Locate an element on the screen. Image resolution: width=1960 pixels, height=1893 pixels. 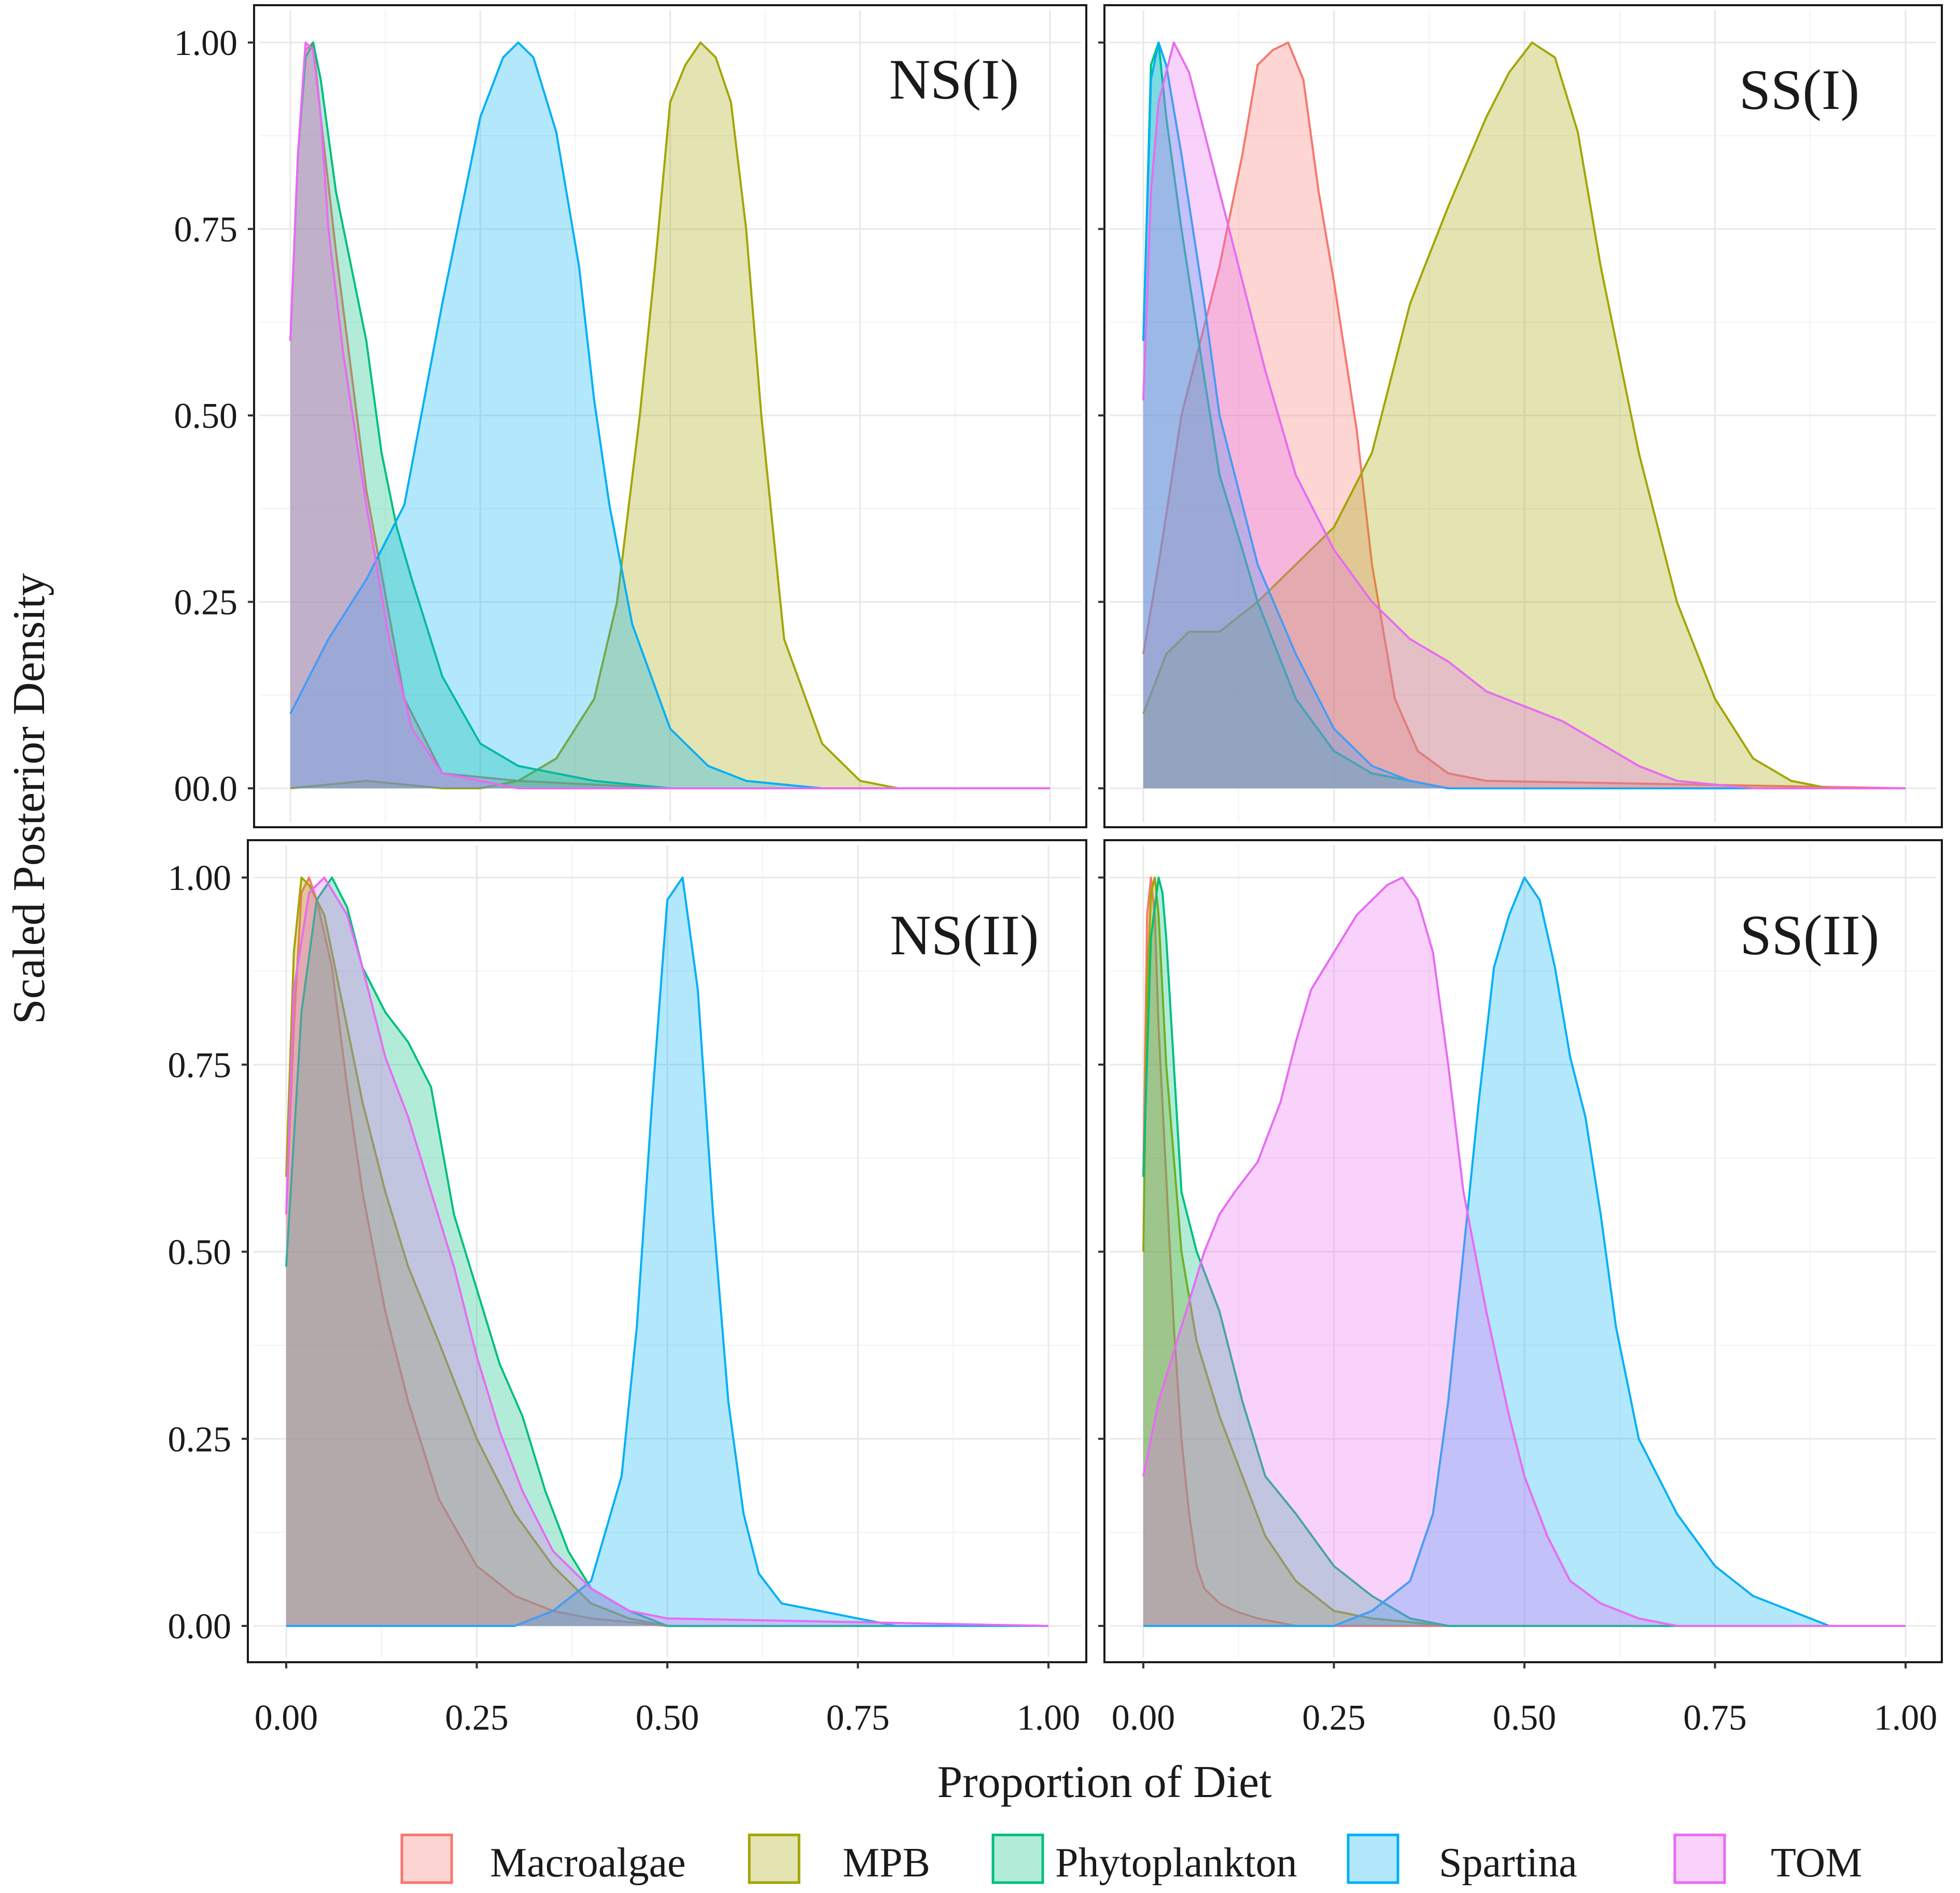
panel-label: SS(II) is located at coordinates (1810, 935).